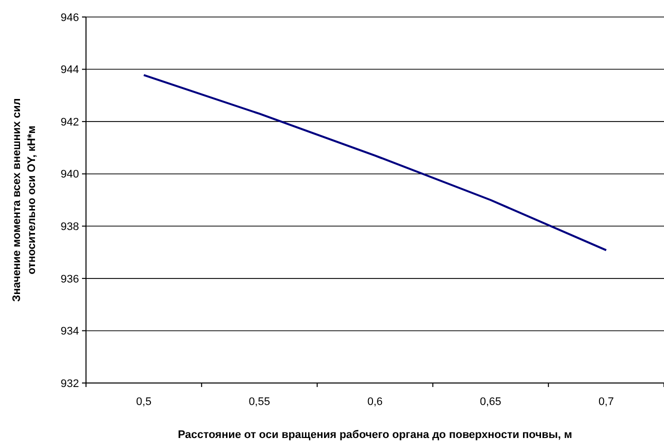  Describe the element at coordinates (69, 226) in the screenshot. I see `y-tick-label: 938` at that location.